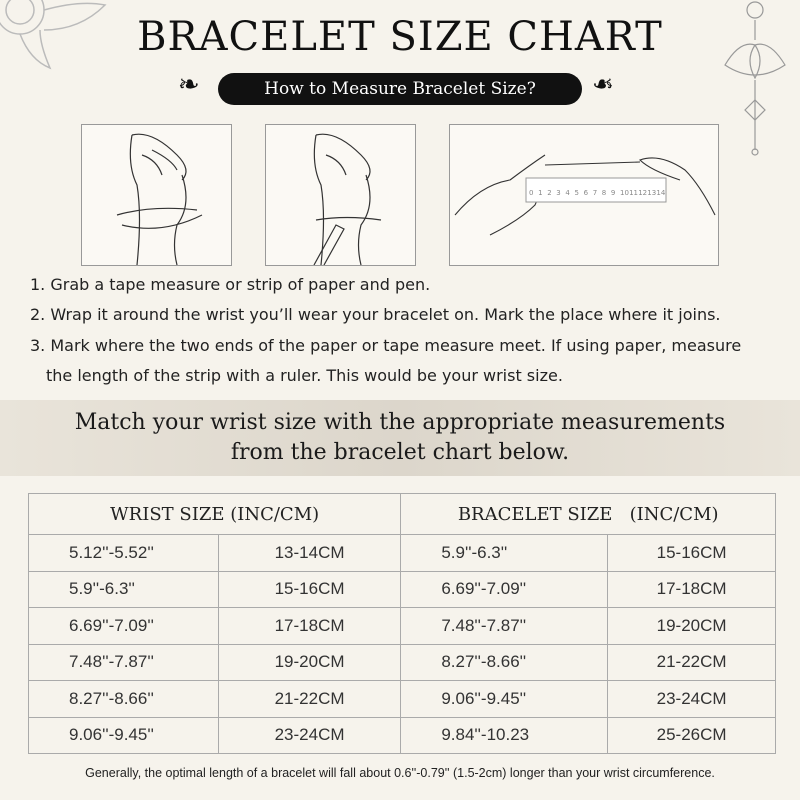 Image resolution: width=800 pixels, height=800 pixels. What do you see at coordinates (156, 195) in the screenshot?
I see `wrap-wrist-illustration` at bounding box center [156, 195].